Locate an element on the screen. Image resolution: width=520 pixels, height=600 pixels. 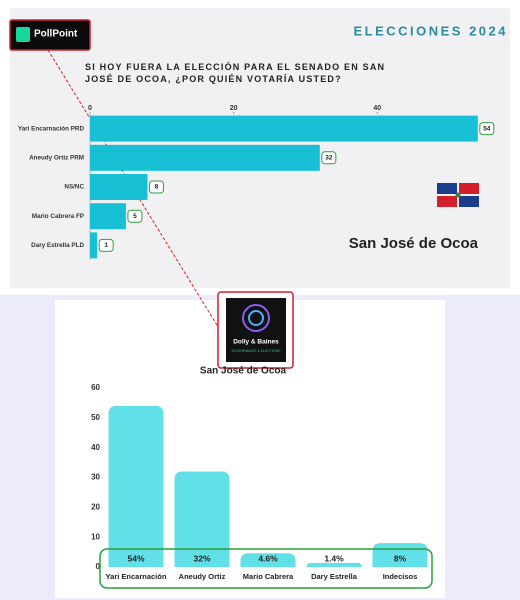
y-tick-label: 60 is located at coordinates (95, 387).